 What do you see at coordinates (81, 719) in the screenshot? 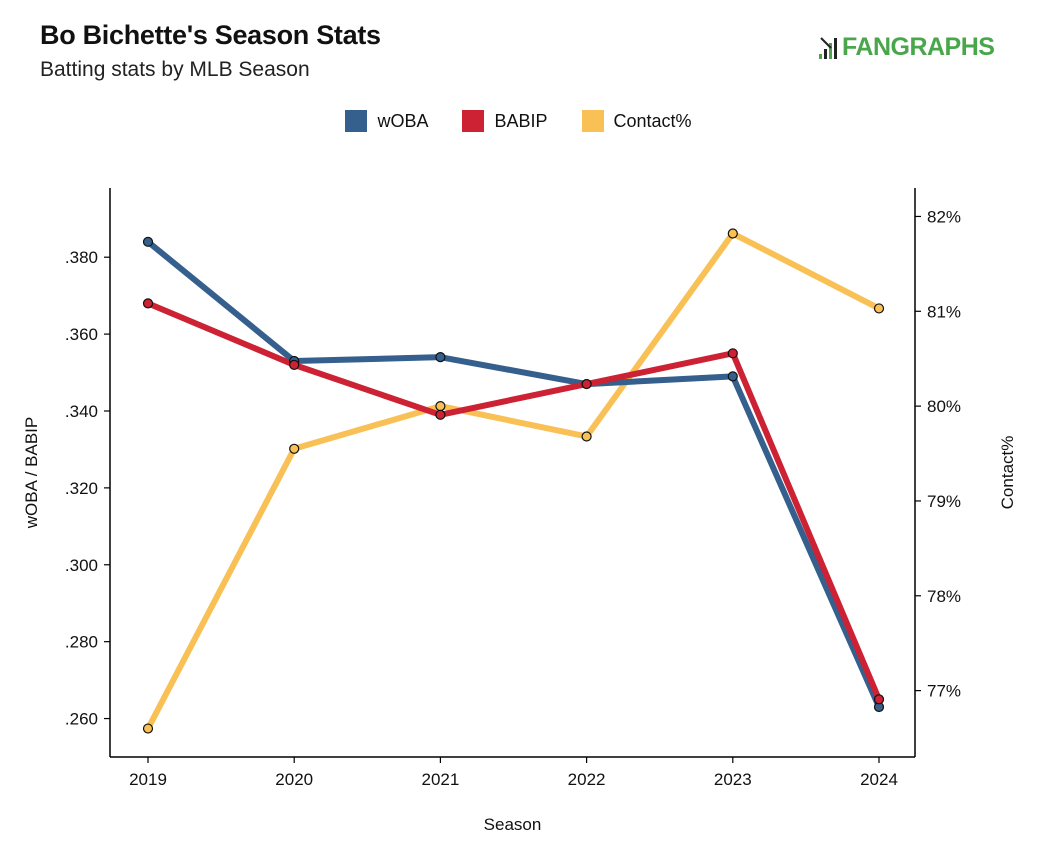
I see `y-tick-label-left: .260` at bounding box center [81, 719].